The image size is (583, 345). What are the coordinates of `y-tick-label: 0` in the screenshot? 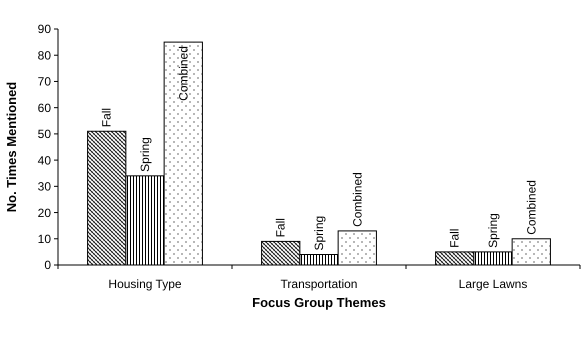 It's located at (48, 265).